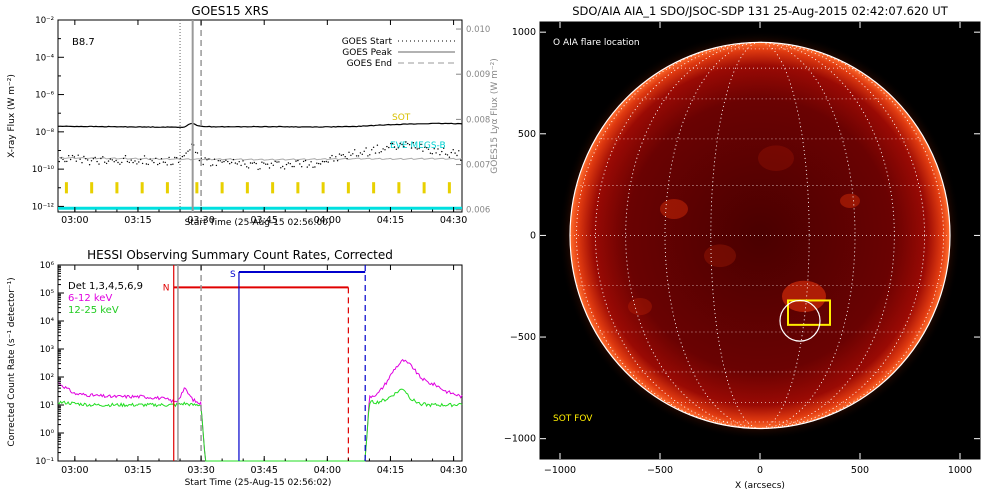  I want to click on goes-ylabel-left: X-ray Flux (W m⁻²), so click(12, 116).